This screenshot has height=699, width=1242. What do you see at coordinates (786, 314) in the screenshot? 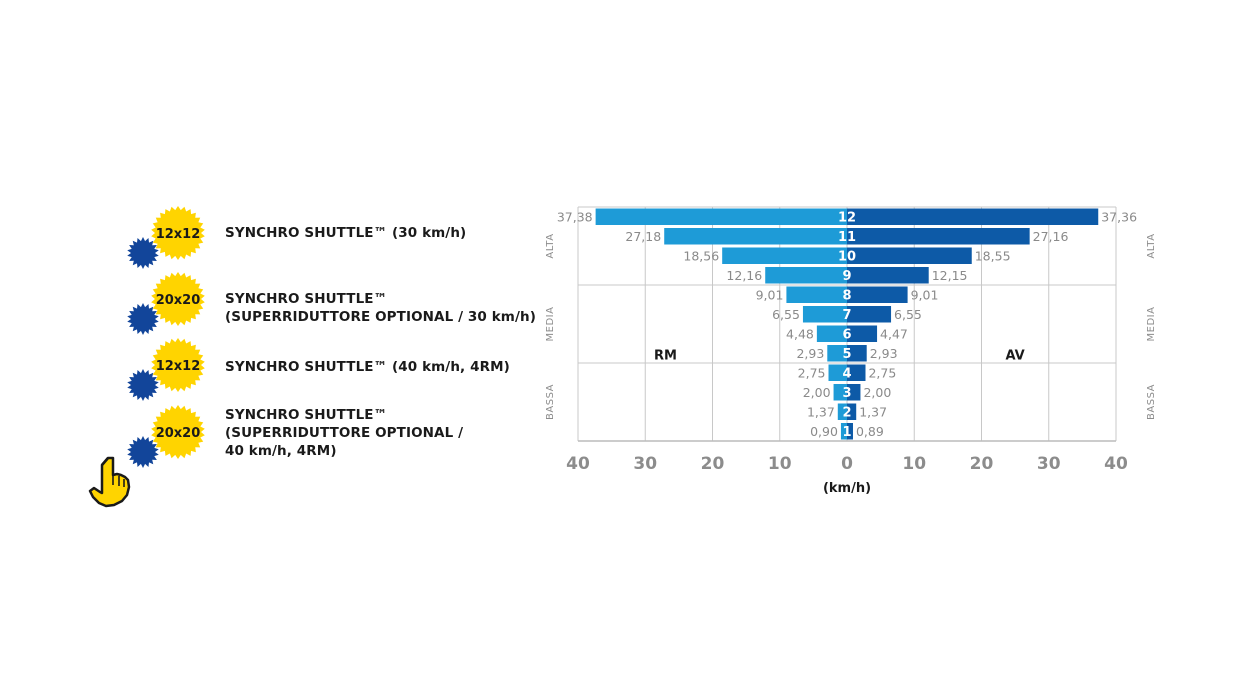
I see `data-label-rm: 6,55` at bounding box center [786, 314].